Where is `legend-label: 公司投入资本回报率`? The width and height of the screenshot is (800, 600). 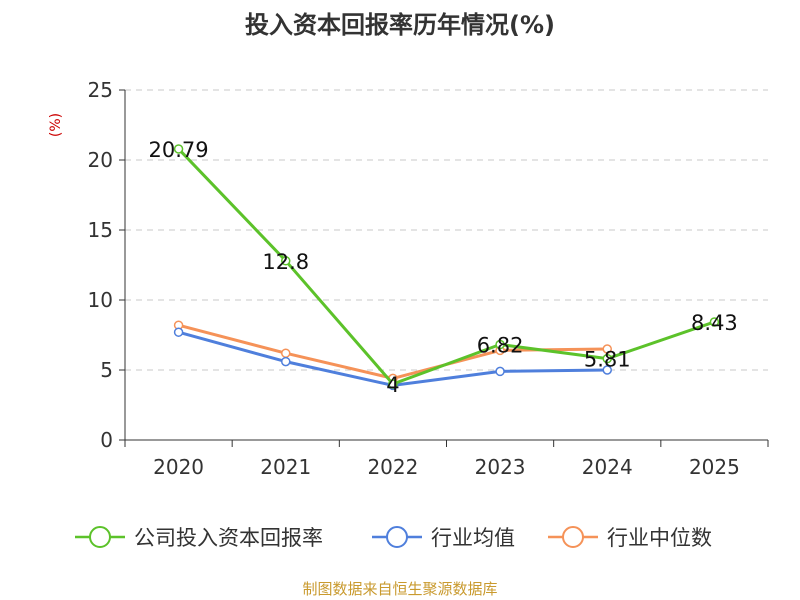
legend-label: 公司投入资本回报率 is located at coordinates (228, 538).